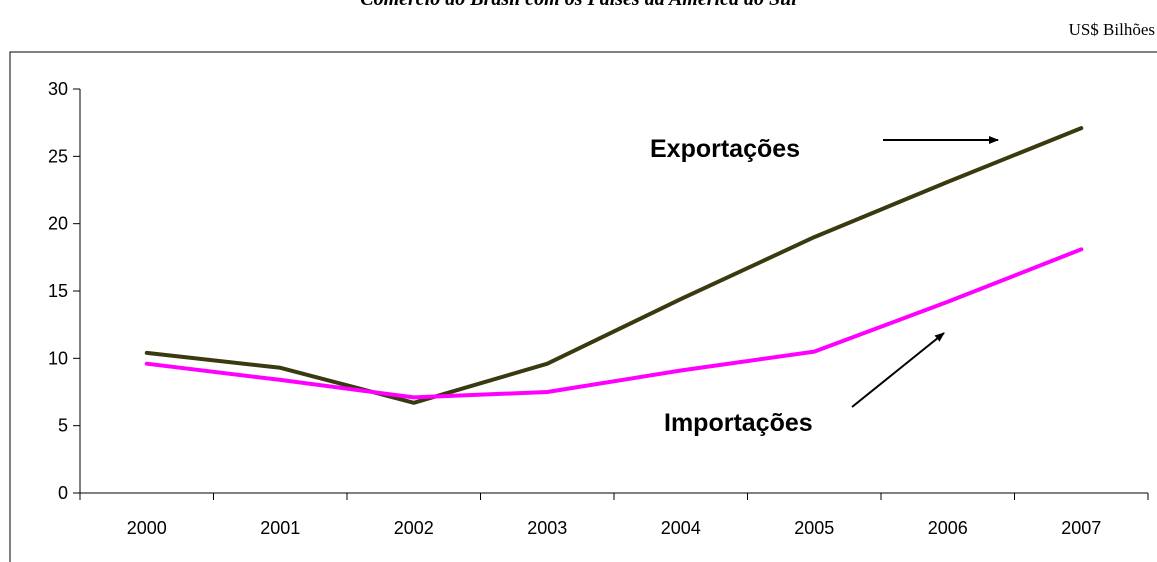 The image size is (1157, 562). Describe the element at coordinates (280, 528) in the screenshot. I see `x-tick-label: 2001` at that location.